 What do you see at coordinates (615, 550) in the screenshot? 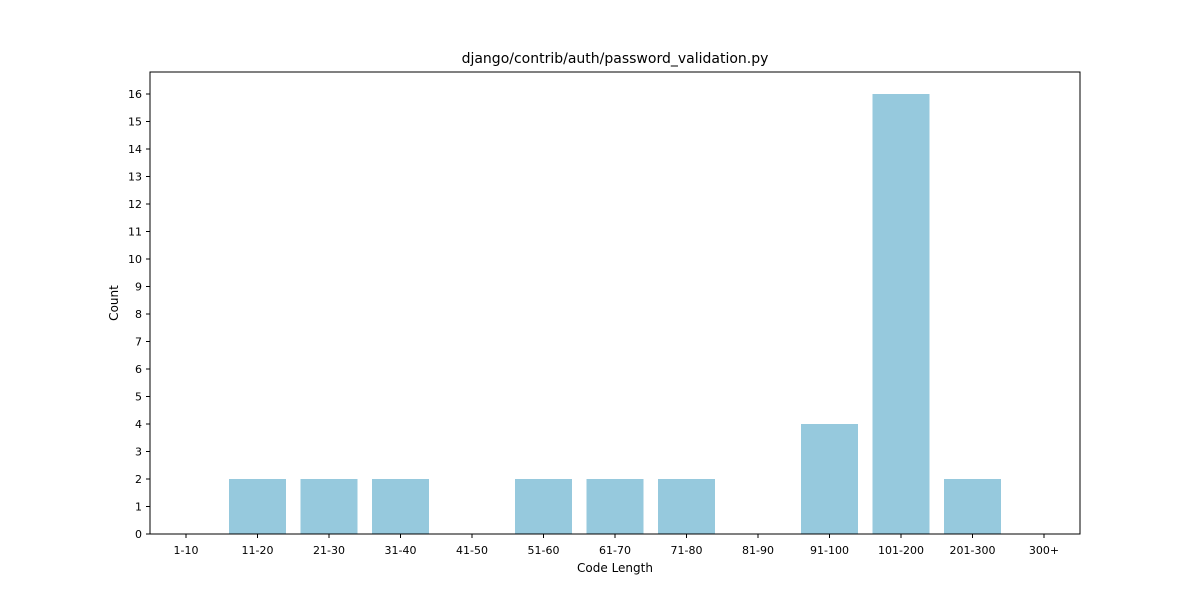
I see `x-tick-label: 61-70` at bounding box center [615, 550].